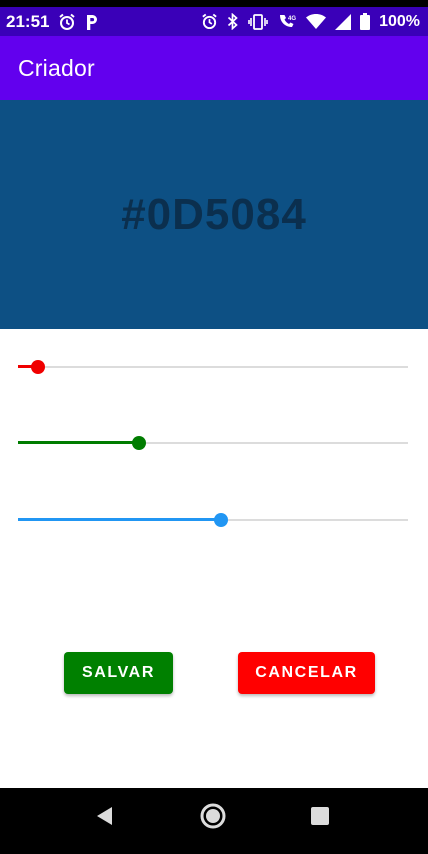 This screenshot has height=854, width=428. Describe the element at coordinates (343, 21) in the screenshot. I see `signal-icon` at that location.